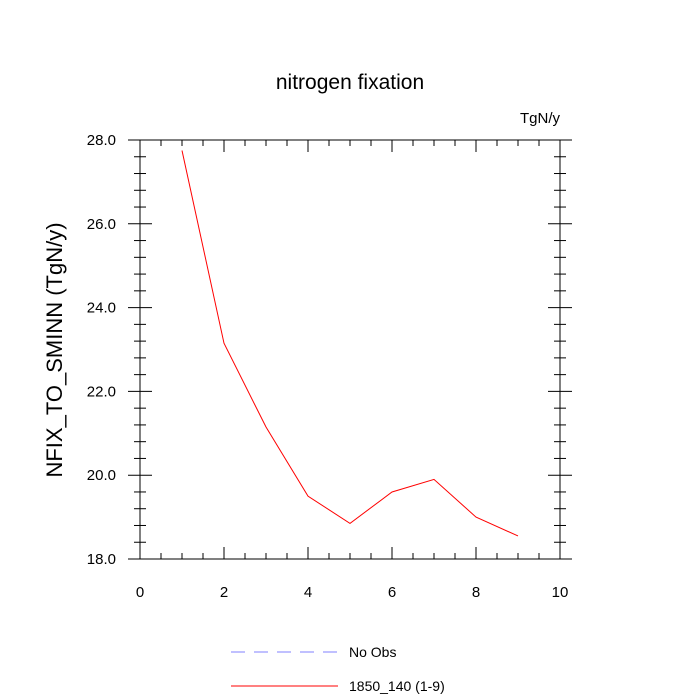  What do you see at coordinates (101, 391) in the screenshot?
I see `y-tick-label: 22.0` at bounding box center [101, 391].